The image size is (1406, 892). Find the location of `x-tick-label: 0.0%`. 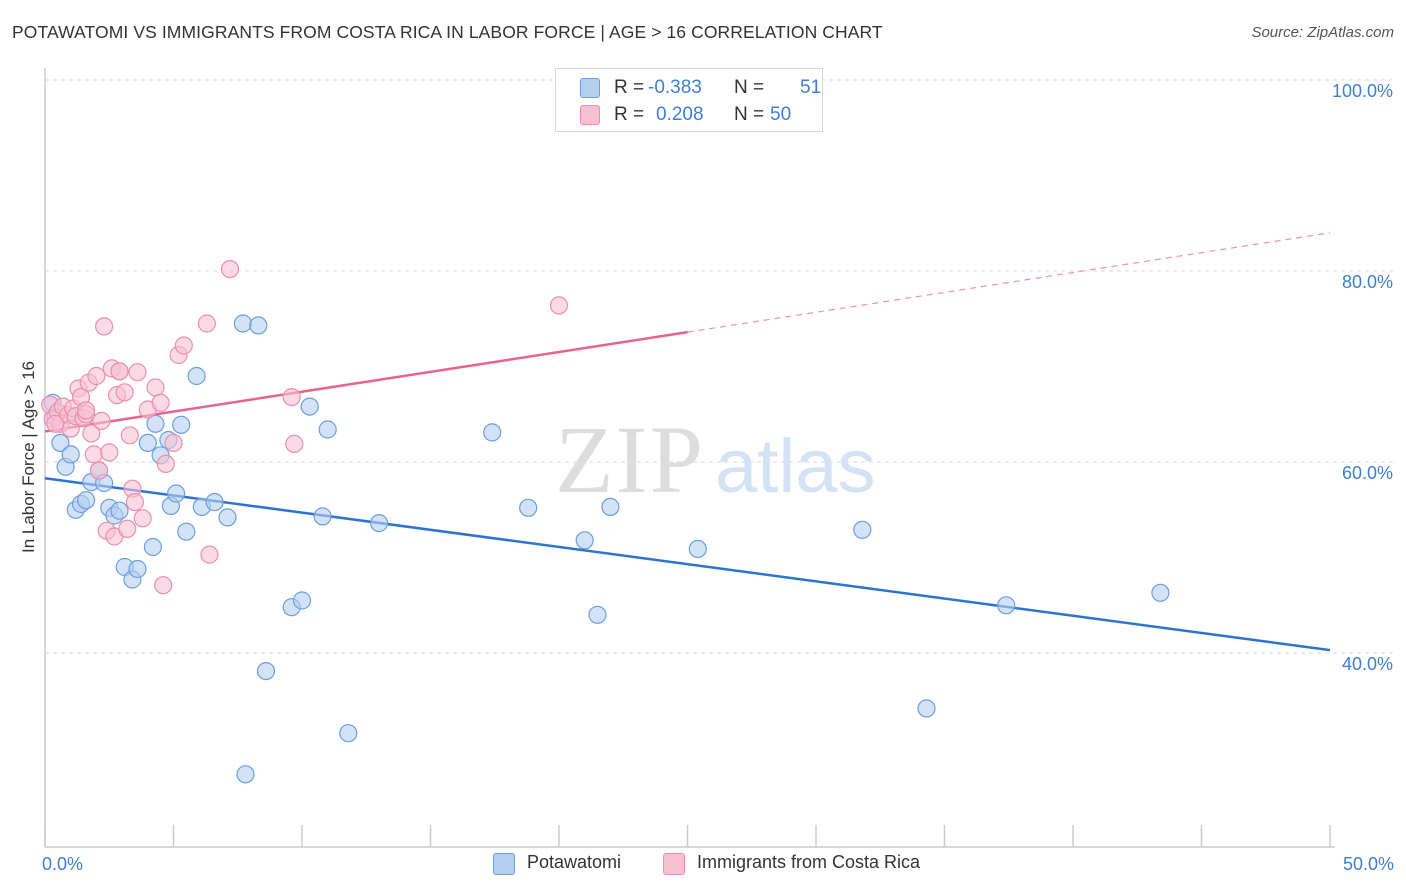

x-tick-label: 0.0% is located at coordinates (62, 864).